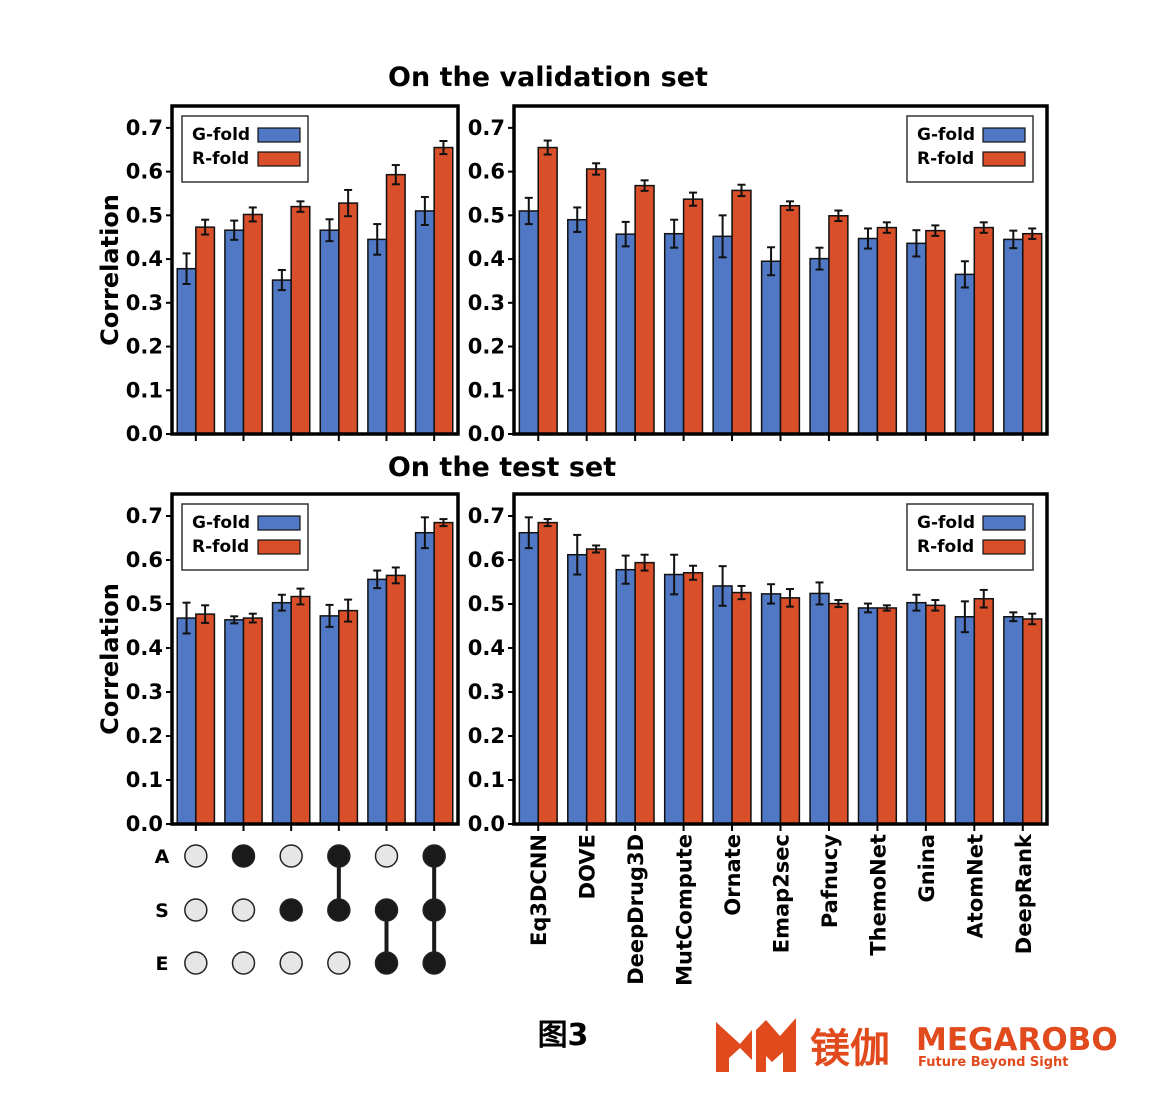 This screenshot has width=1170, height=1118. What do you see at coordinates (878, 895) in the screenshot?
I see `category-label-7: ThemoNet` at bounding box center [878, 895].